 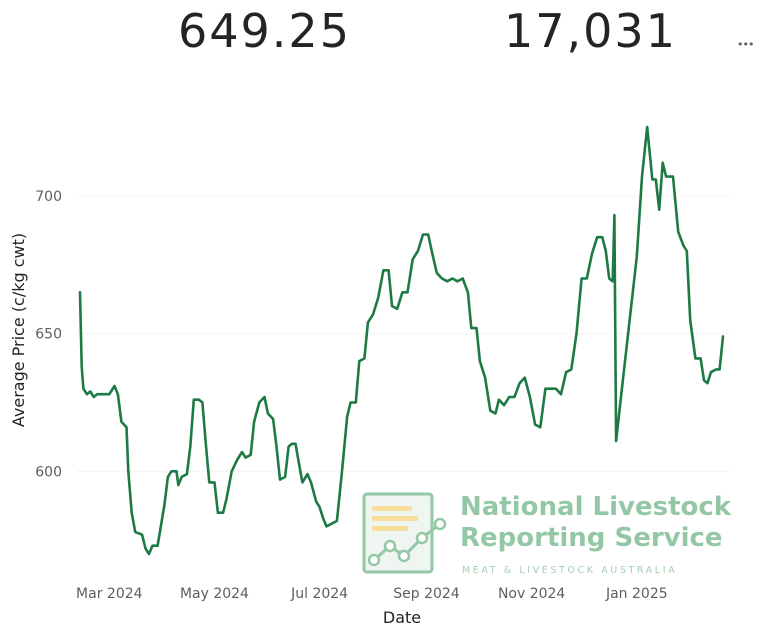 What do you see at coordinates (402, 617) in the screenshot?
I see `x-axis-title: Date` at bounding box center [402, 617].